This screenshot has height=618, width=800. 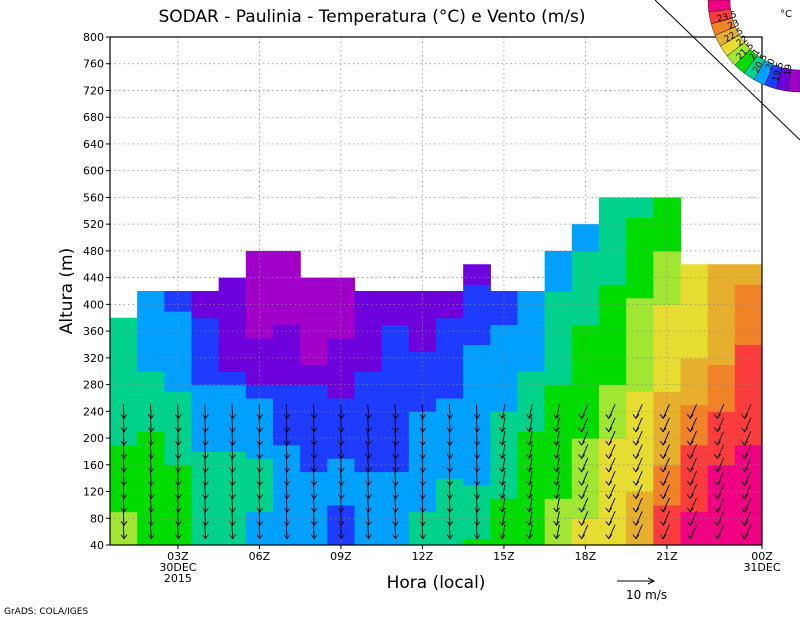 I want to click on wind-reference-label: 10 m/s, so click(x=646, y=595).